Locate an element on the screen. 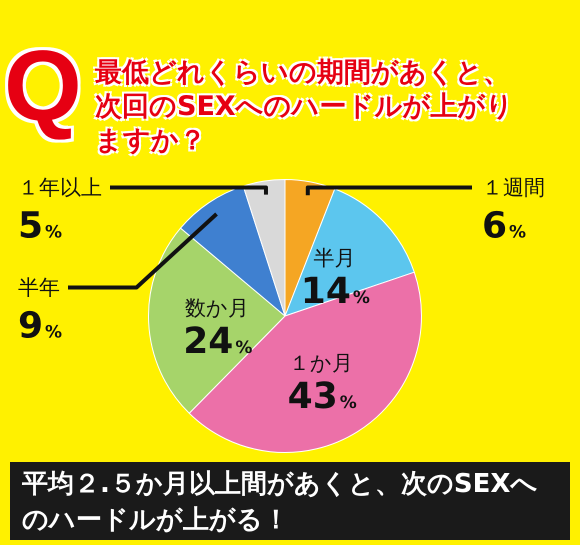 This screenshot has width=580, height=545. slice-label: １週間 is located at coordinates (513, 188).